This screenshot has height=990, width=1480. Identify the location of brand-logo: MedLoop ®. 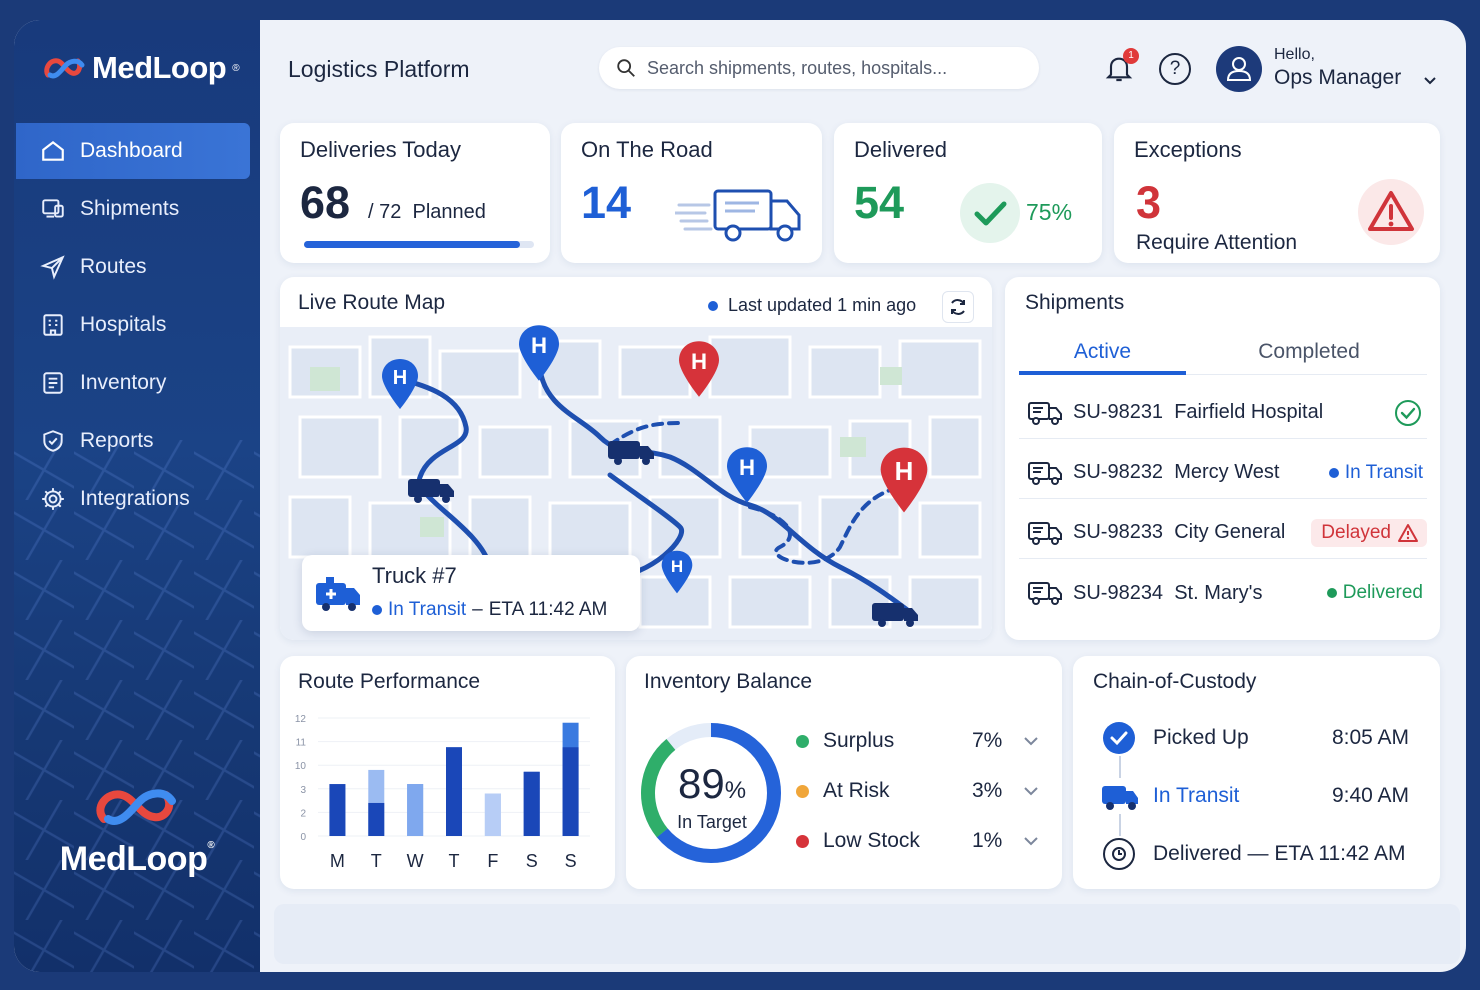
(141, 68).